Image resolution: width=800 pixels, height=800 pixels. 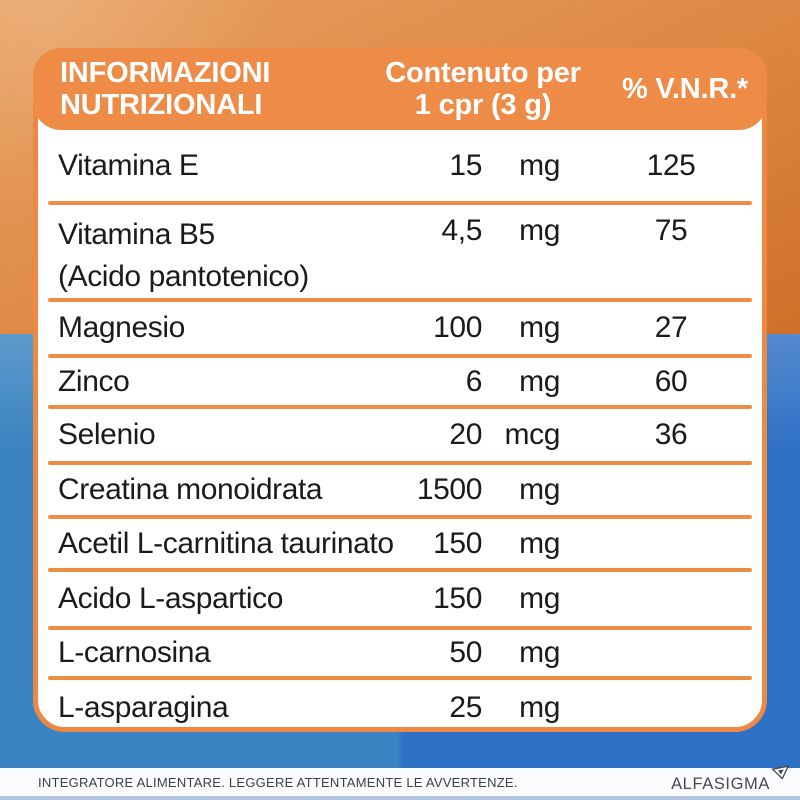 What do you see at coordinates (400, 435) in the screenshot?
I see `table-row: Selenio 20 mcg 36` at bounding box center [400, 435].